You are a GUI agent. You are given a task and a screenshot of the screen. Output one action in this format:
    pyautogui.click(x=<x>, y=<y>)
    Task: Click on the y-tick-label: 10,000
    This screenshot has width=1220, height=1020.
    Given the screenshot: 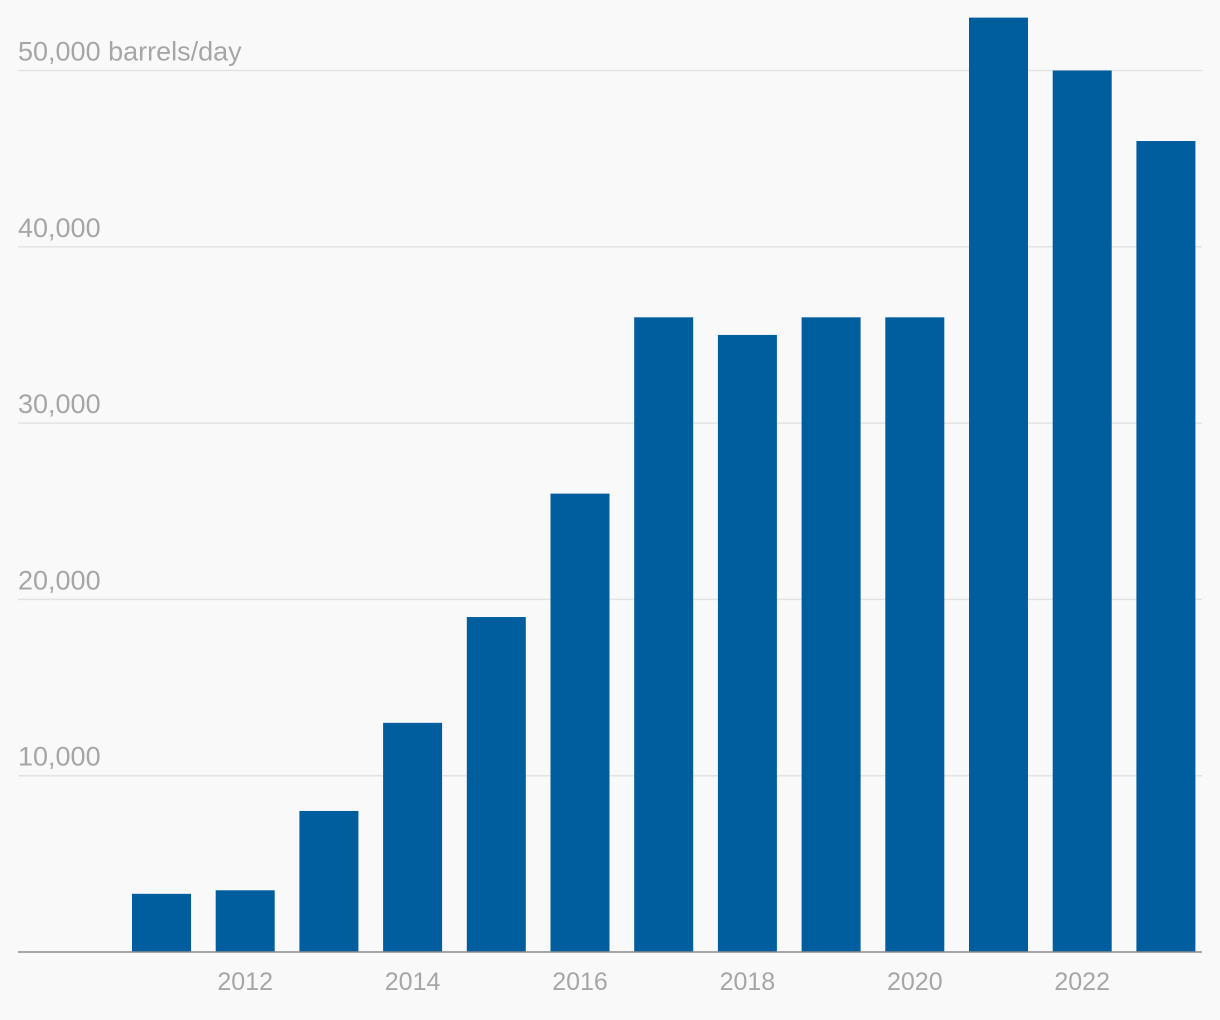 What is the action you would take?
    pyautogui.click(x=59, y=757)
    